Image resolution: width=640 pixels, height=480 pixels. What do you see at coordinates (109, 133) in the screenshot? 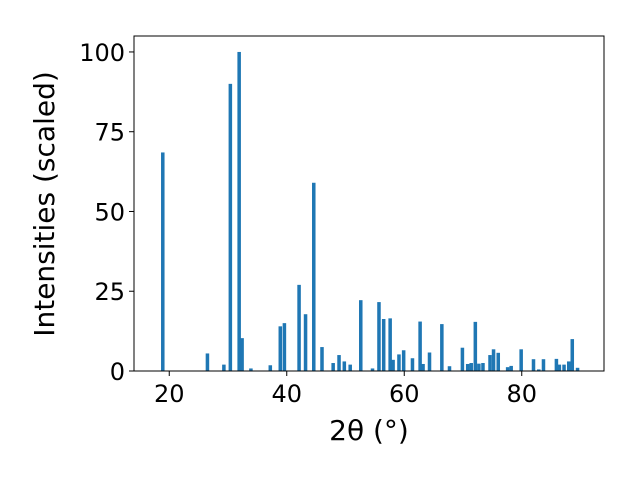
I see `y-tick-label: 75` at bounding box center [109, 133].